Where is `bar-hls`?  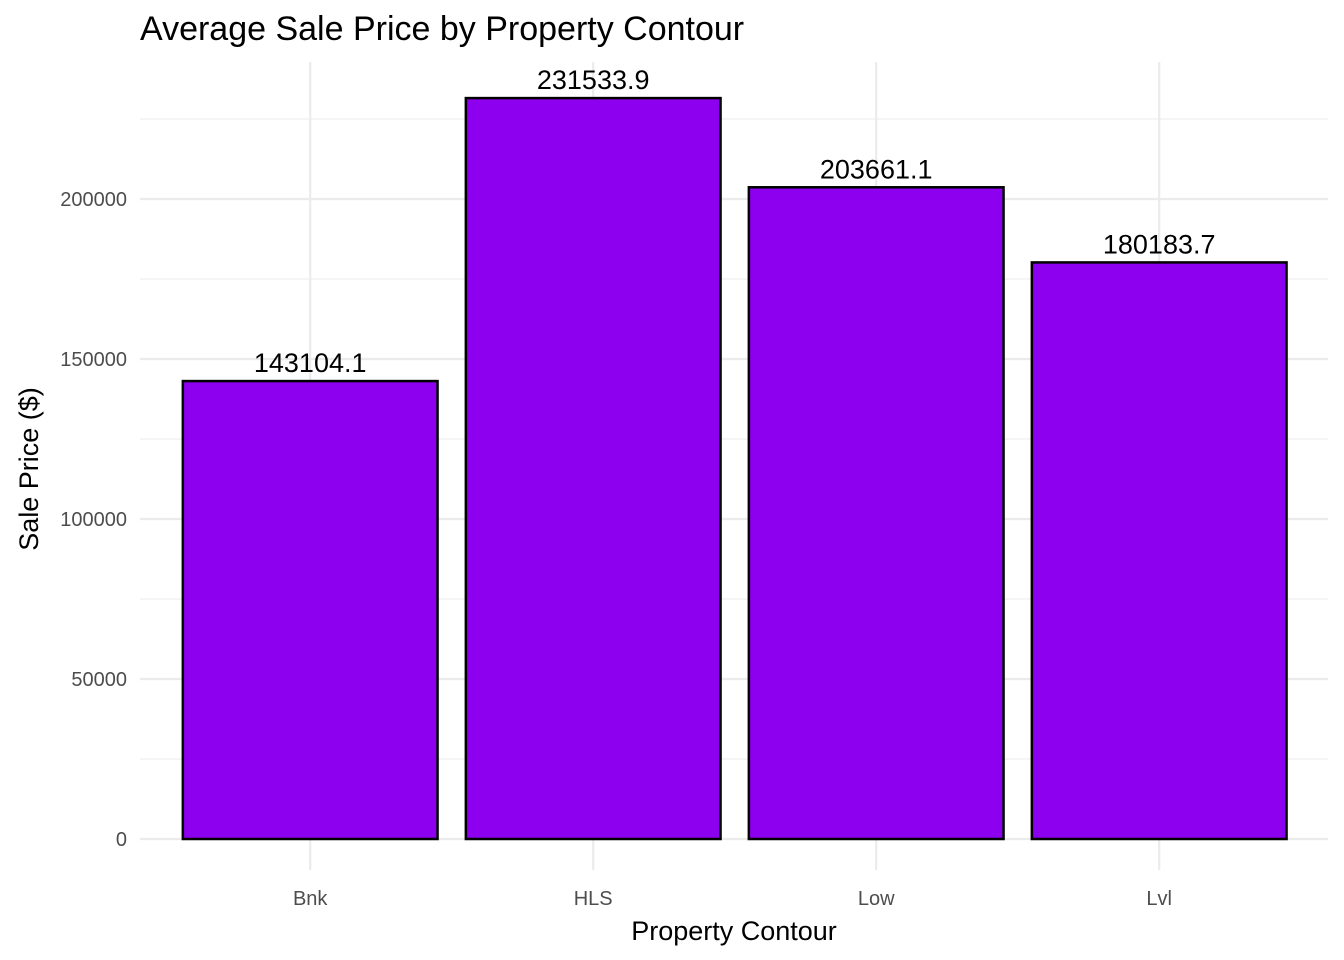 bar-hls is located at coordinates (593, 468).